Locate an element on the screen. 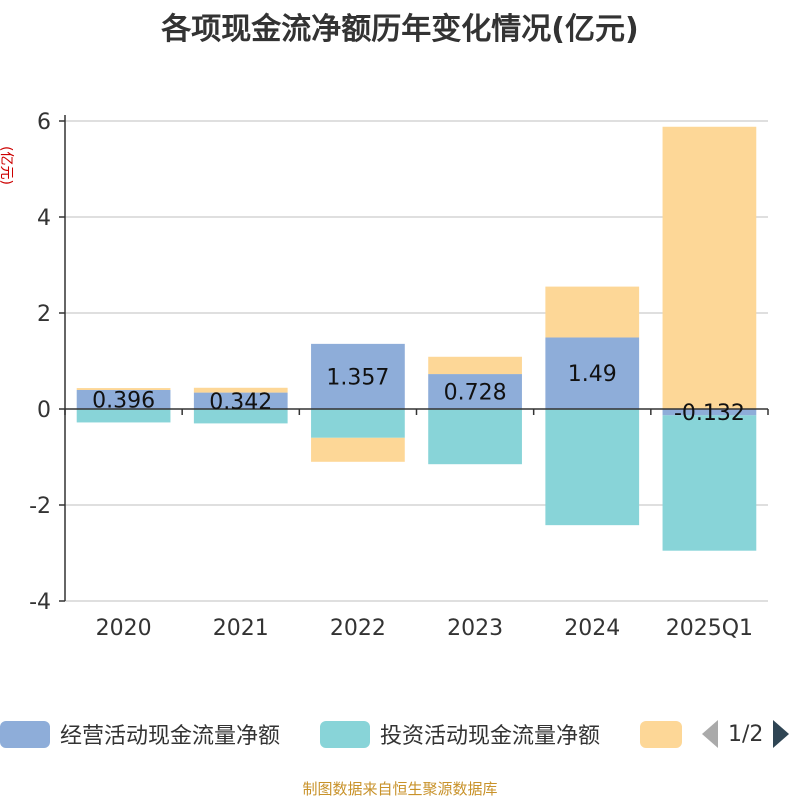  y-tick-label: 2 is located at coordinates (44, 314).